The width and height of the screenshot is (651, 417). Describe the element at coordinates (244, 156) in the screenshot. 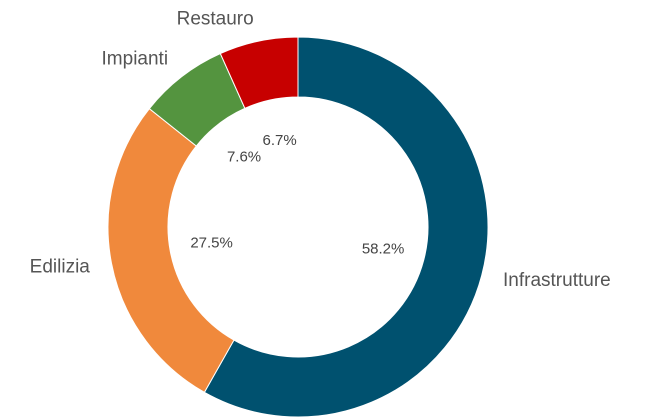

I see `value-label: 7.6%` at that location.